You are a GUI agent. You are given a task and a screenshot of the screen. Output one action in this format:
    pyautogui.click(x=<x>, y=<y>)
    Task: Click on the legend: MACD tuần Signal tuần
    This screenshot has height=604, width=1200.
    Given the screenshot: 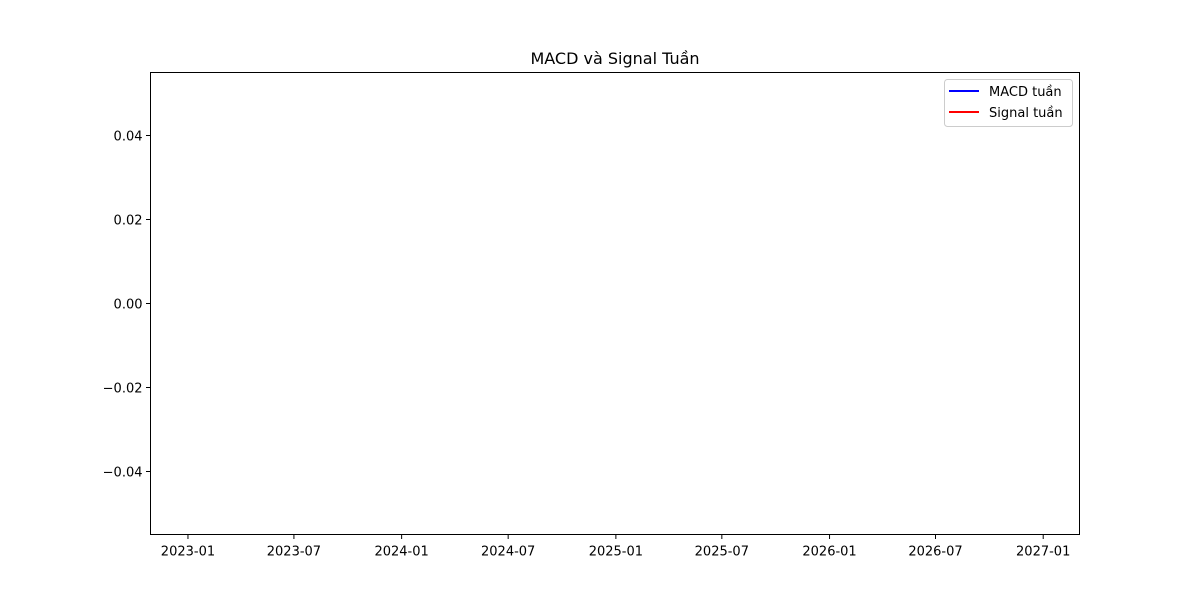 What is the action you would take?
    pyautogui.click(x=1008, y=103)
    